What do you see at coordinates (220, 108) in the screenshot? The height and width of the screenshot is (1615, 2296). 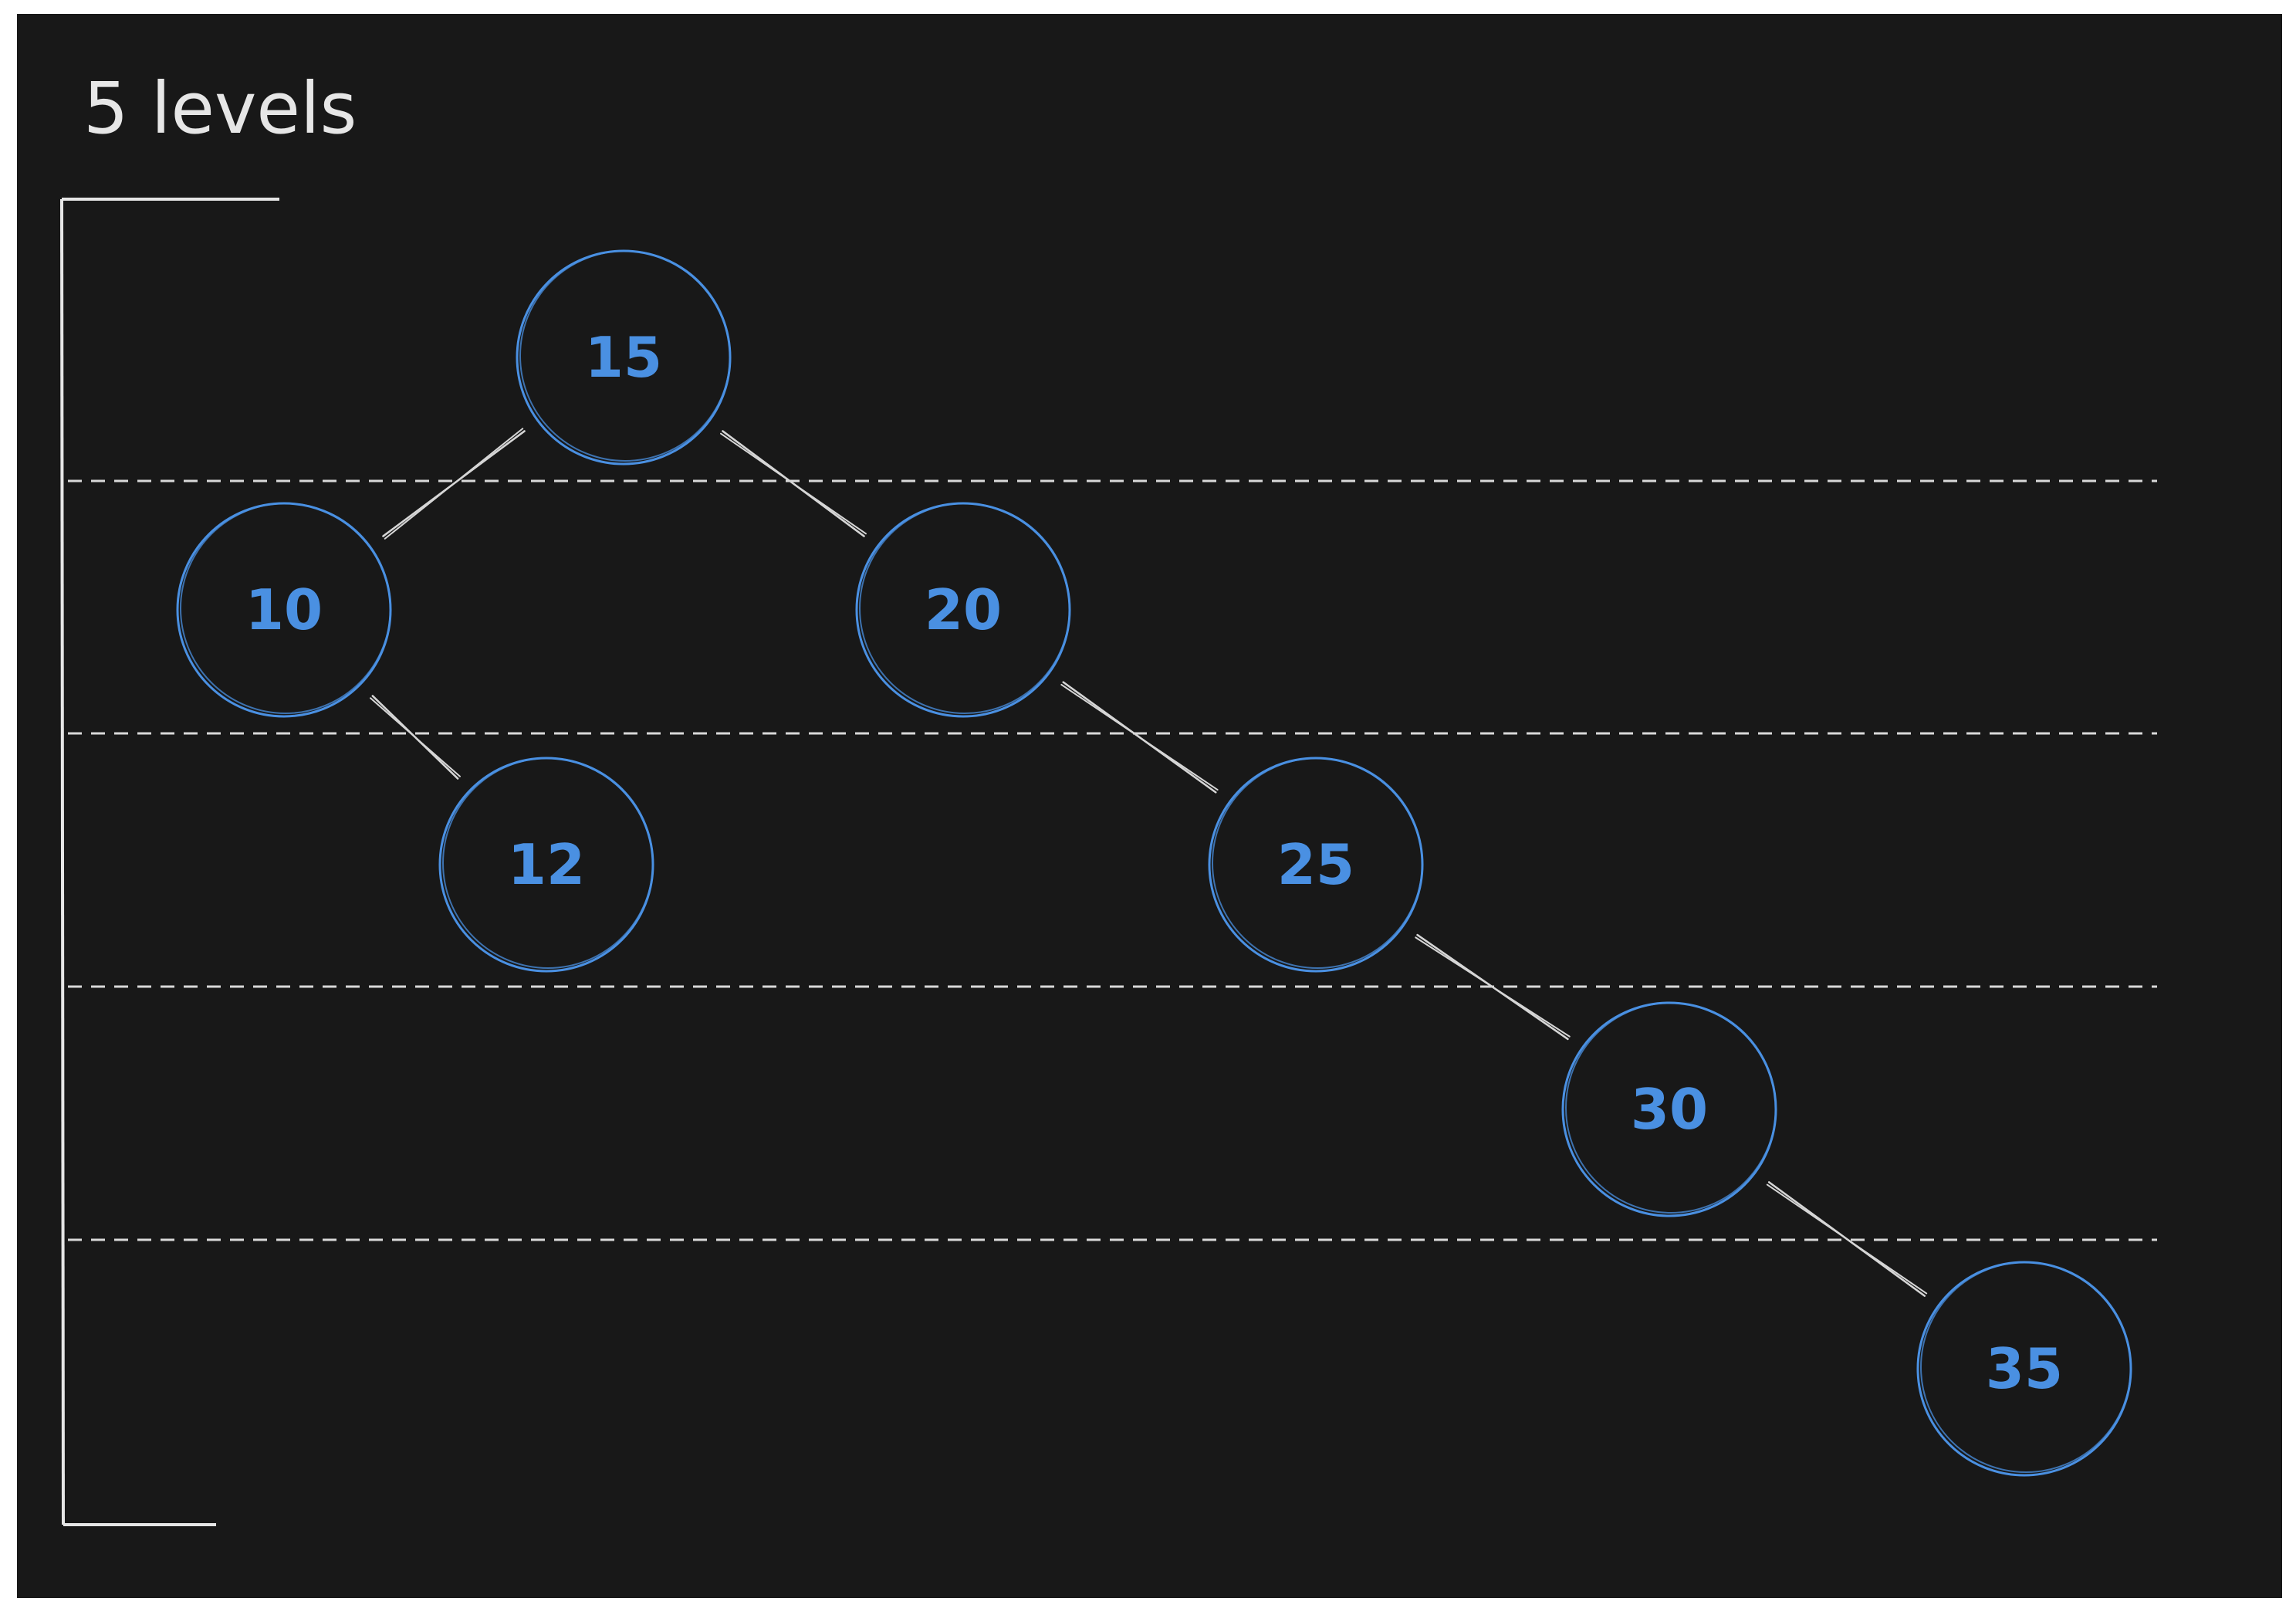 I see `levels-title: 5 levels` at bounding box center [220, 108].